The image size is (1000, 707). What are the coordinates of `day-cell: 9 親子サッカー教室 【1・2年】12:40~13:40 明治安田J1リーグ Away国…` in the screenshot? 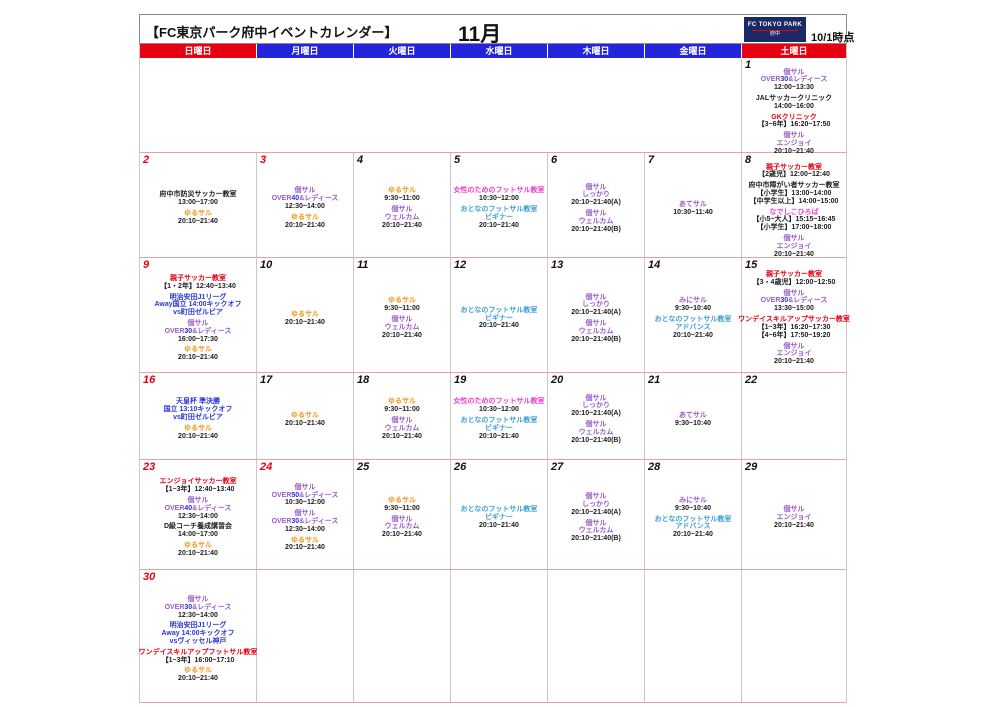 It's located at (198, 315).